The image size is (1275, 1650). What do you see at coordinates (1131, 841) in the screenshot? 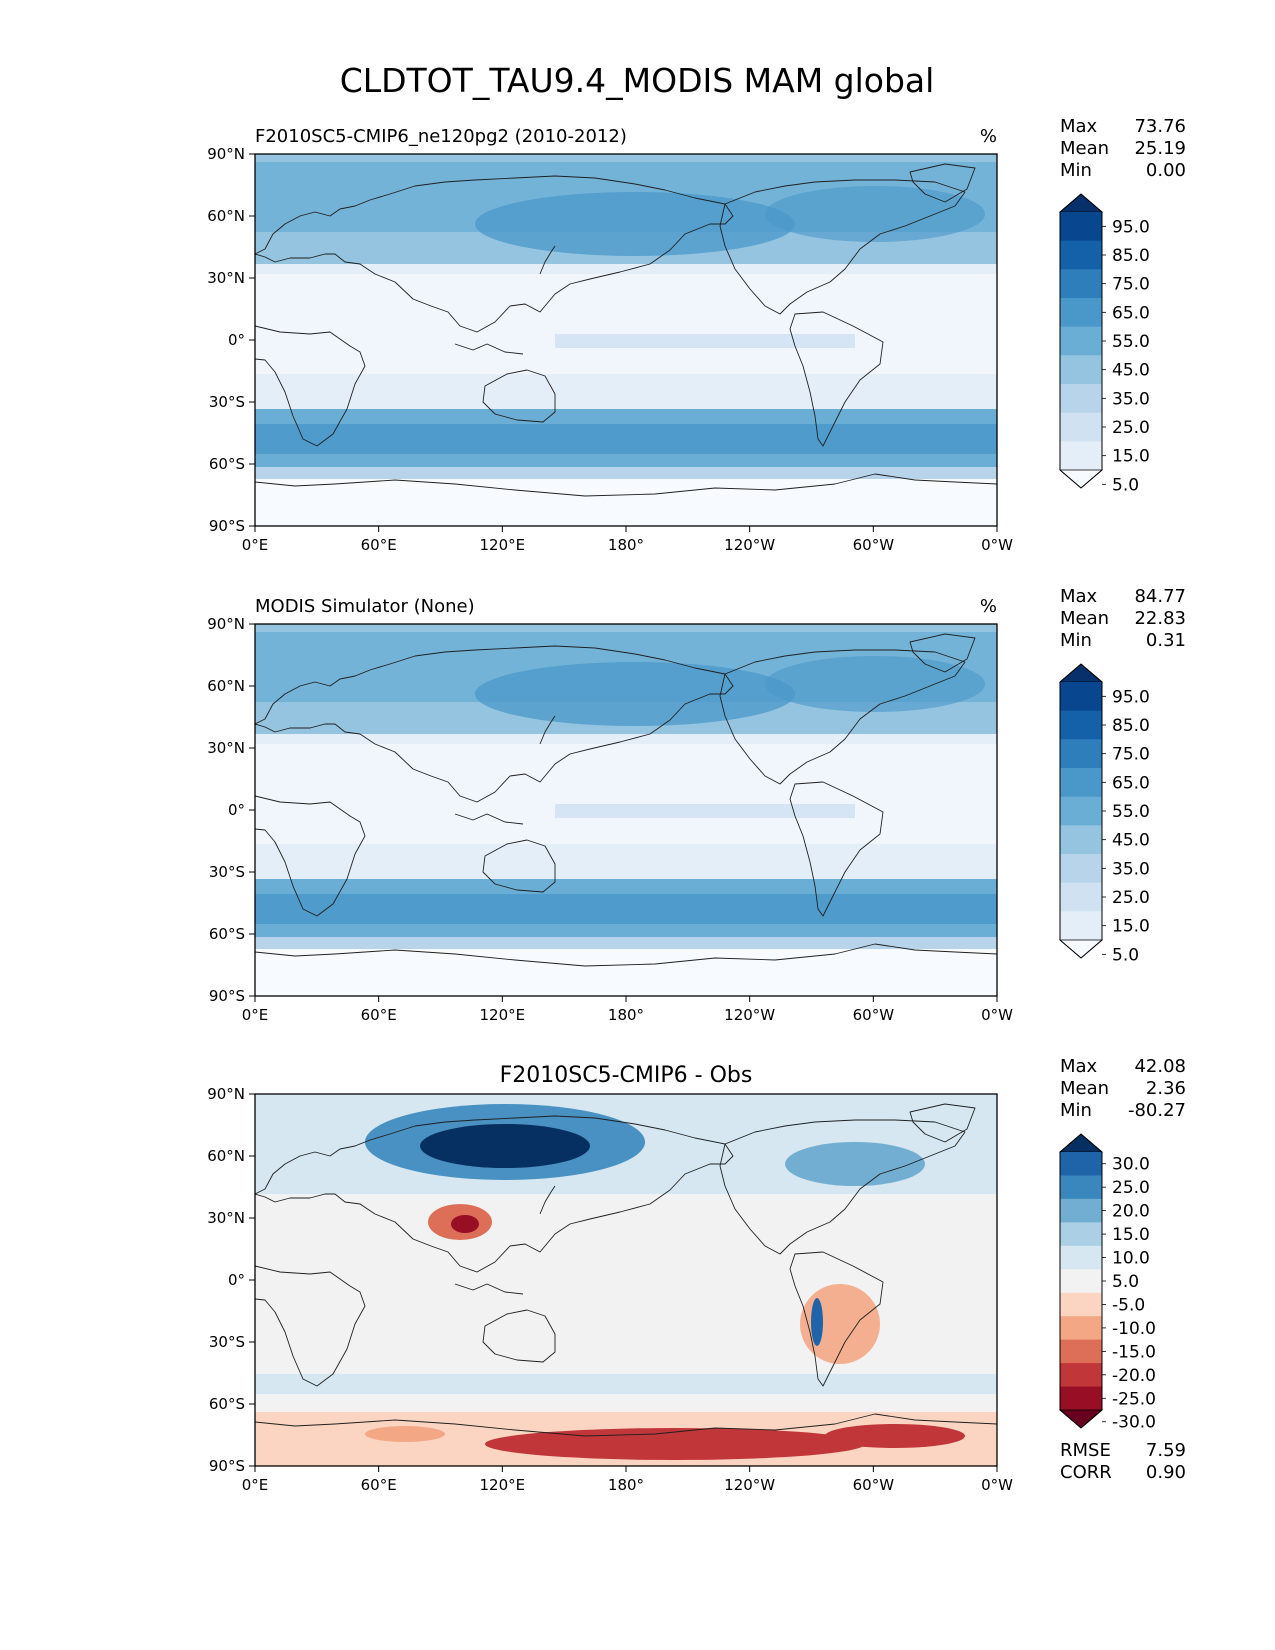
I see `colorbar-label: 45.0` at bounding box center [1131, 841].